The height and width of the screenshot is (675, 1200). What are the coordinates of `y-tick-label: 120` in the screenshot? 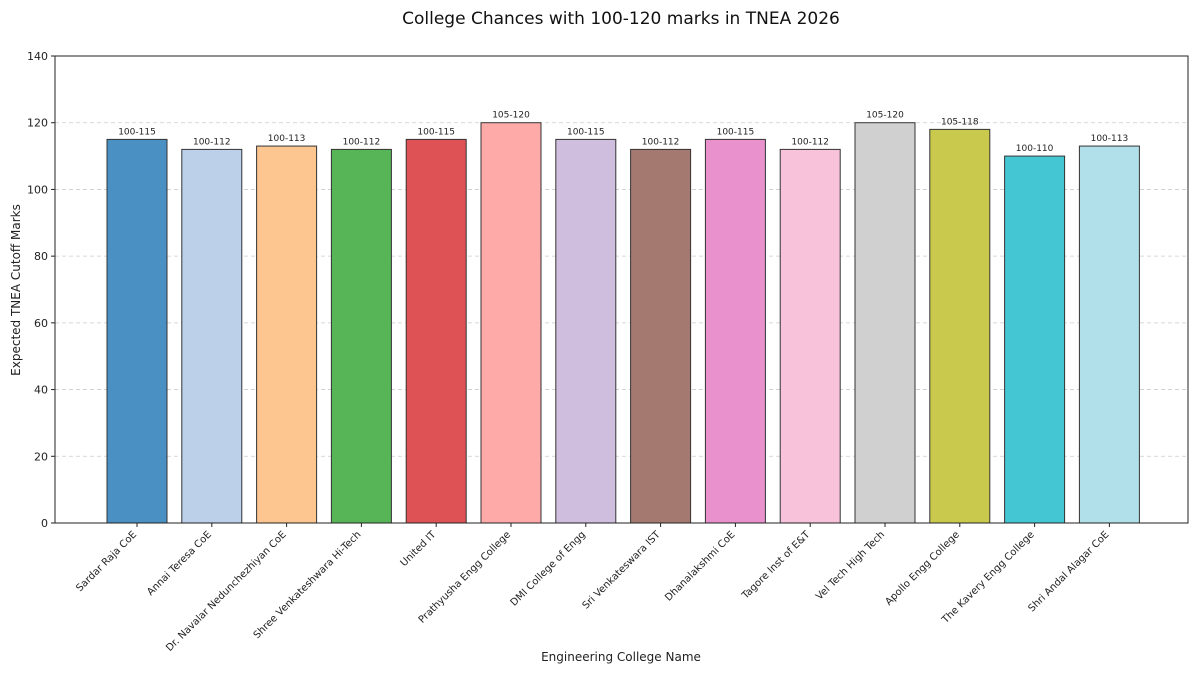 It's located at (37, 123).